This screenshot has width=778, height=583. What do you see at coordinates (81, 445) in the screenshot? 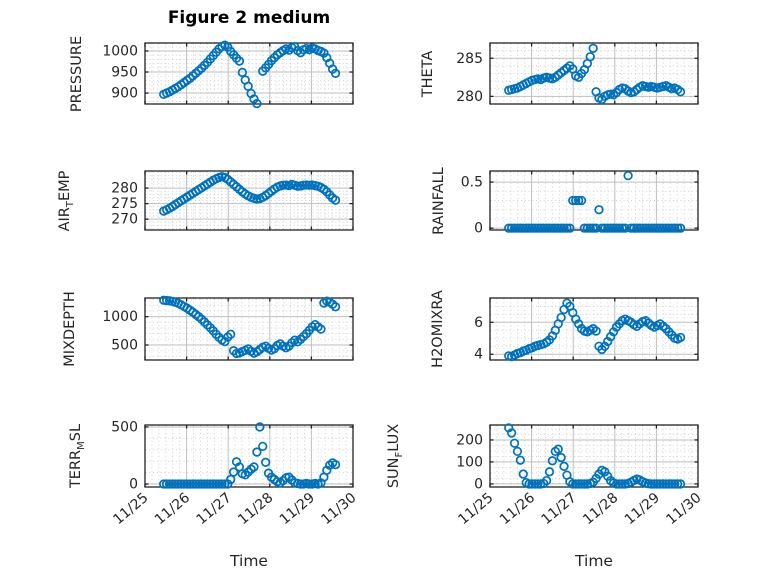
I see `y-axis-label-subscript: M` at bounding box center [81, 445].